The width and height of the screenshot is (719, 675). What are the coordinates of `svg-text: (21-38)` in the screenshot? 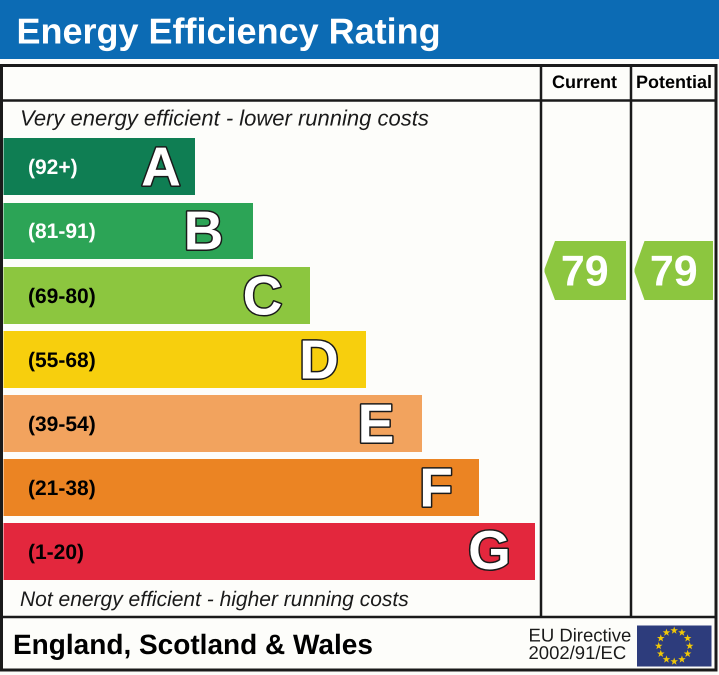 It's located at (62, 488).